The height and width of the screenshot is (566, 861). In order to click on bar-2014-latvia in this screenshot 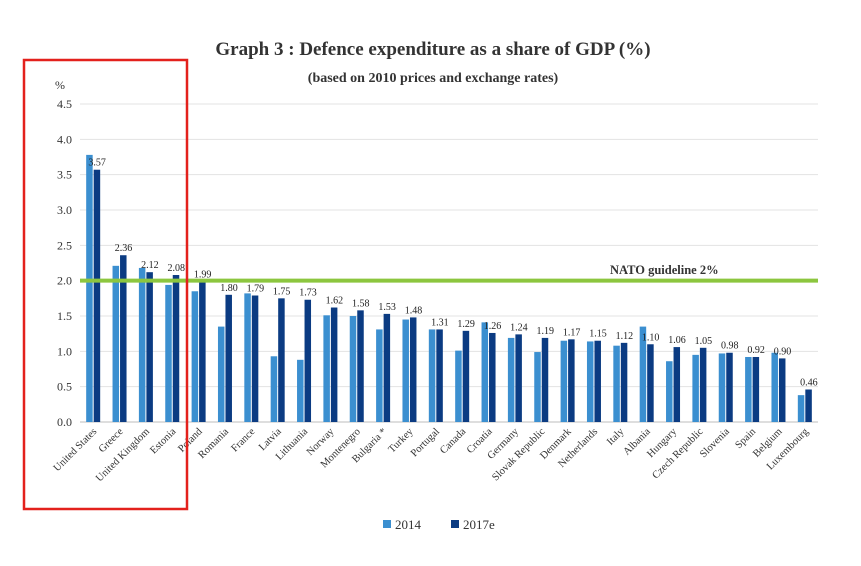, I will do `click(274, 389)`.